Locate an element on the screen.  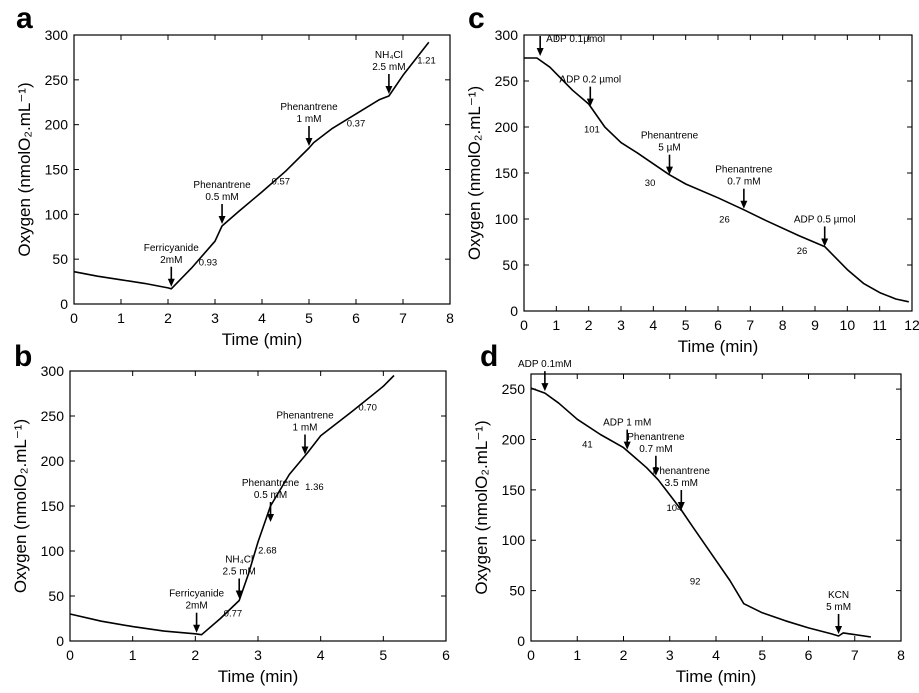
rate-label: 1.36 is located at coordinates (314, 487).